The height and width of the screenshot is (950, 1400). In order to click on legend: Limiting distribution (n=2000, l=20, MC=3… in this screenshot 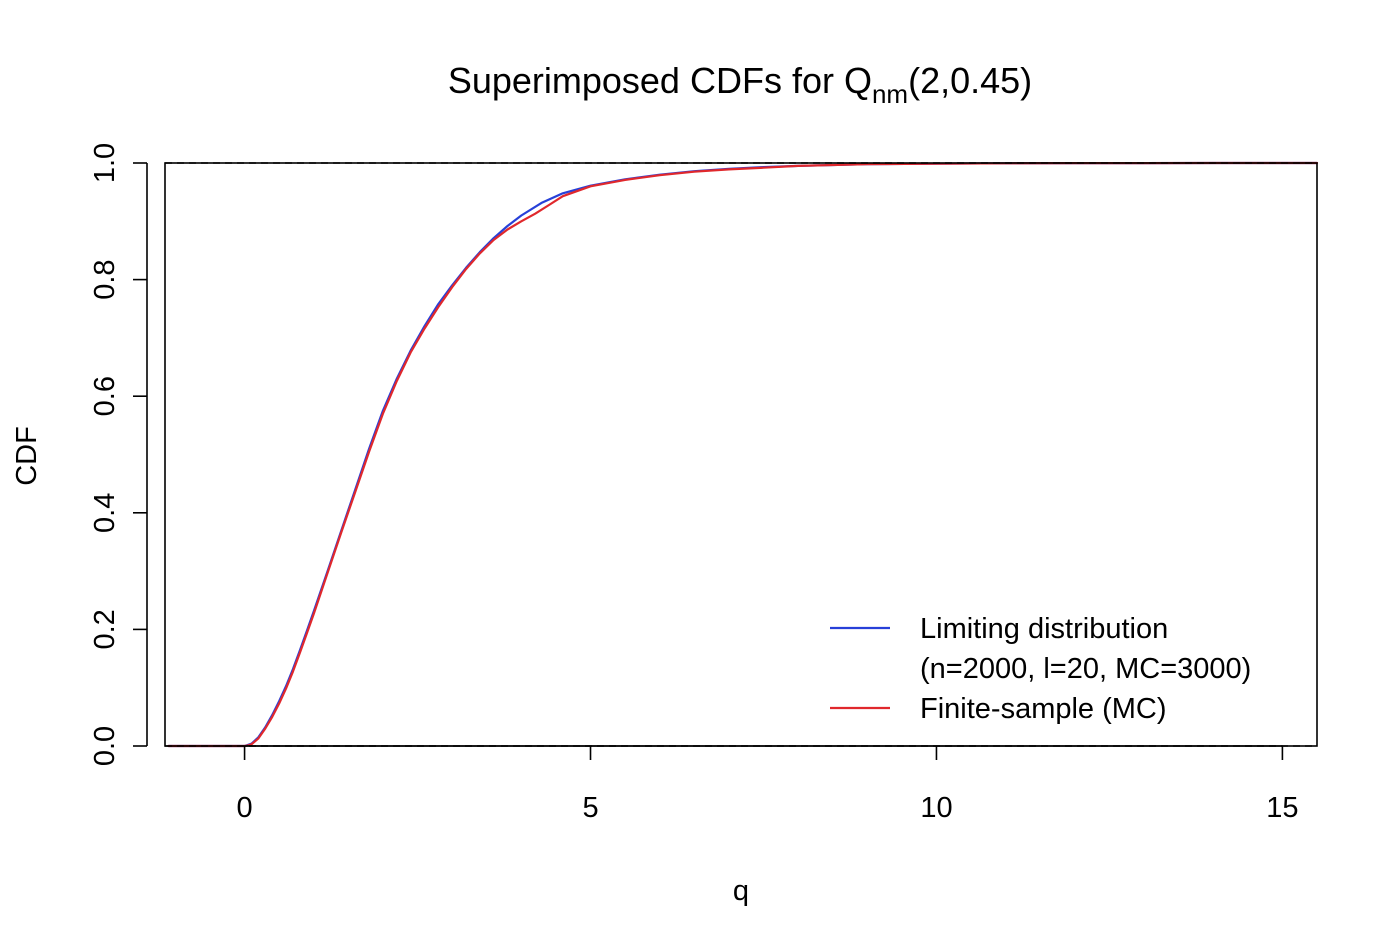, I will do `click(1040, 669)`.